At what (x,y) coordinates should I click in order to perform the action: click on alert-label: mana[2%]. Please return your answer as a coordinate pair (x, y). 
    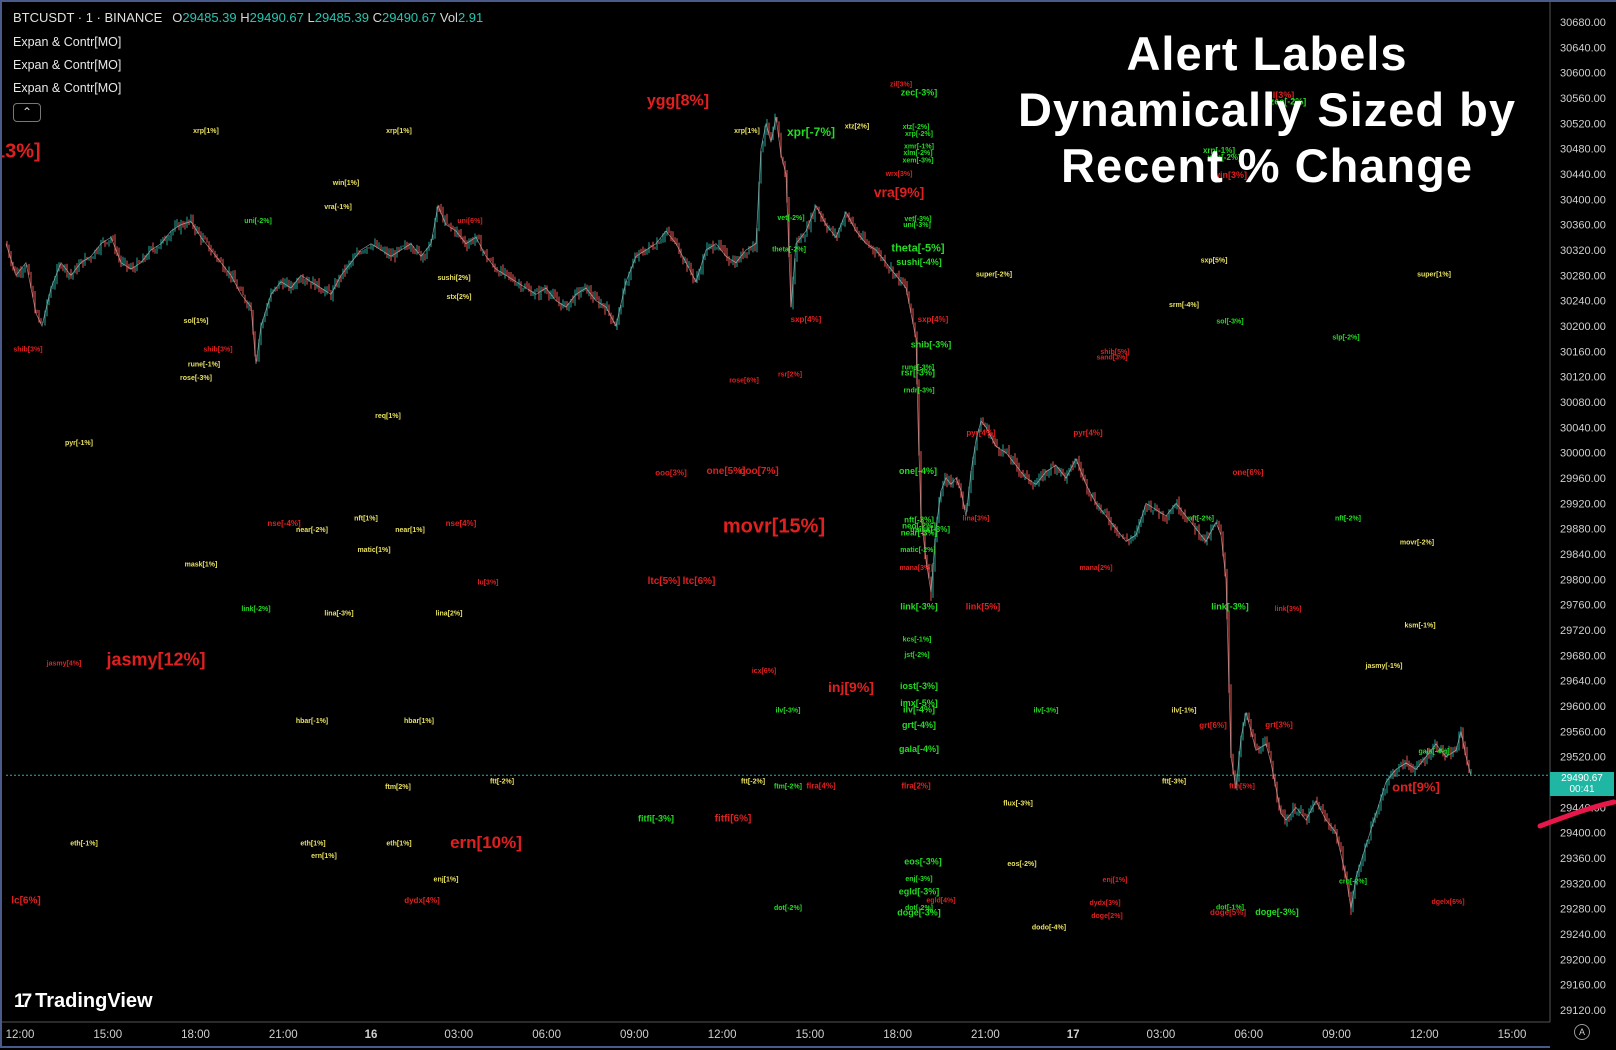
    Looking at the image, I should click on (1095, 568).